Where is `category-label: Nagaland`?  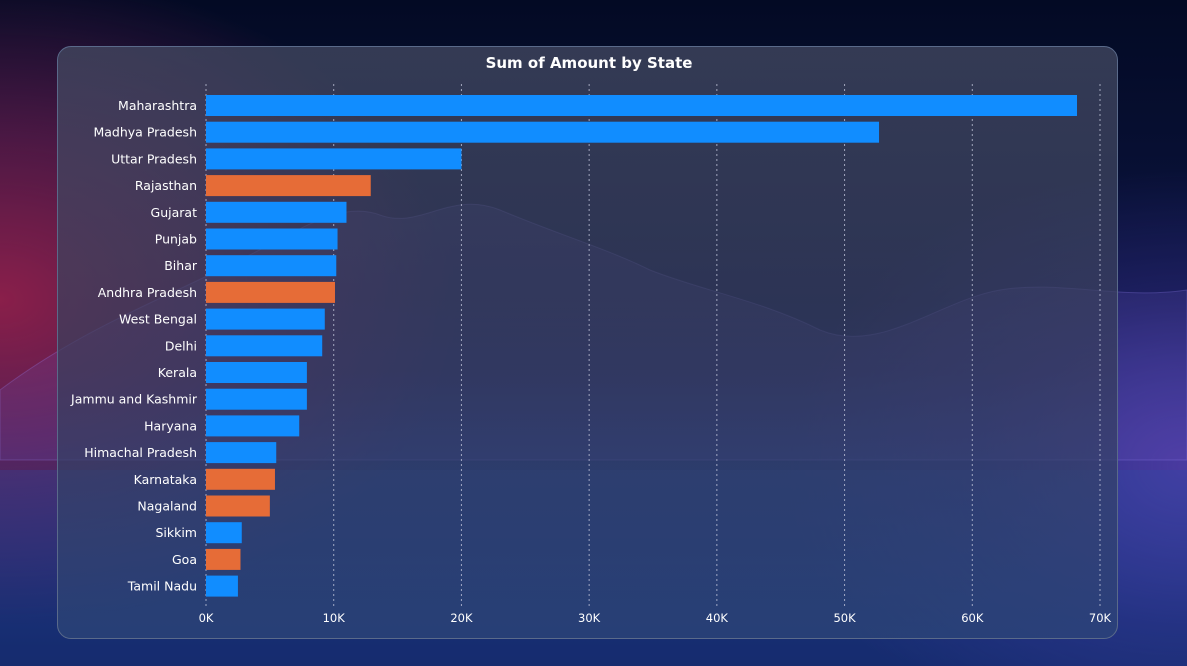
category-label: Nagaland is located at coordinates (167, 506).